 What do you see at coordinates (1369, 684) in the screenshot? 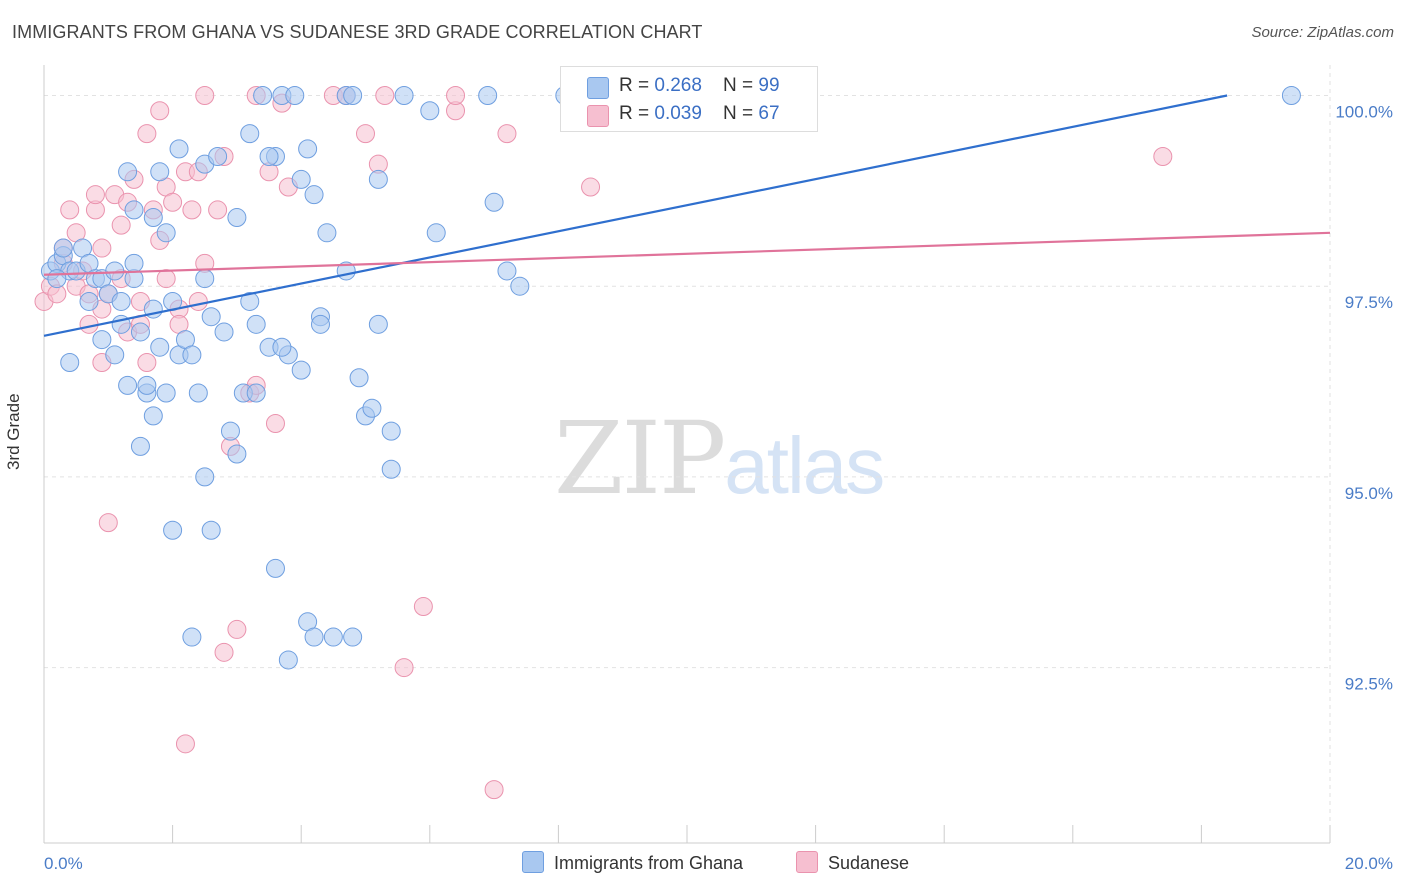
I see `y-tick-label: 92.5%` at bounding box center [1369, 684].